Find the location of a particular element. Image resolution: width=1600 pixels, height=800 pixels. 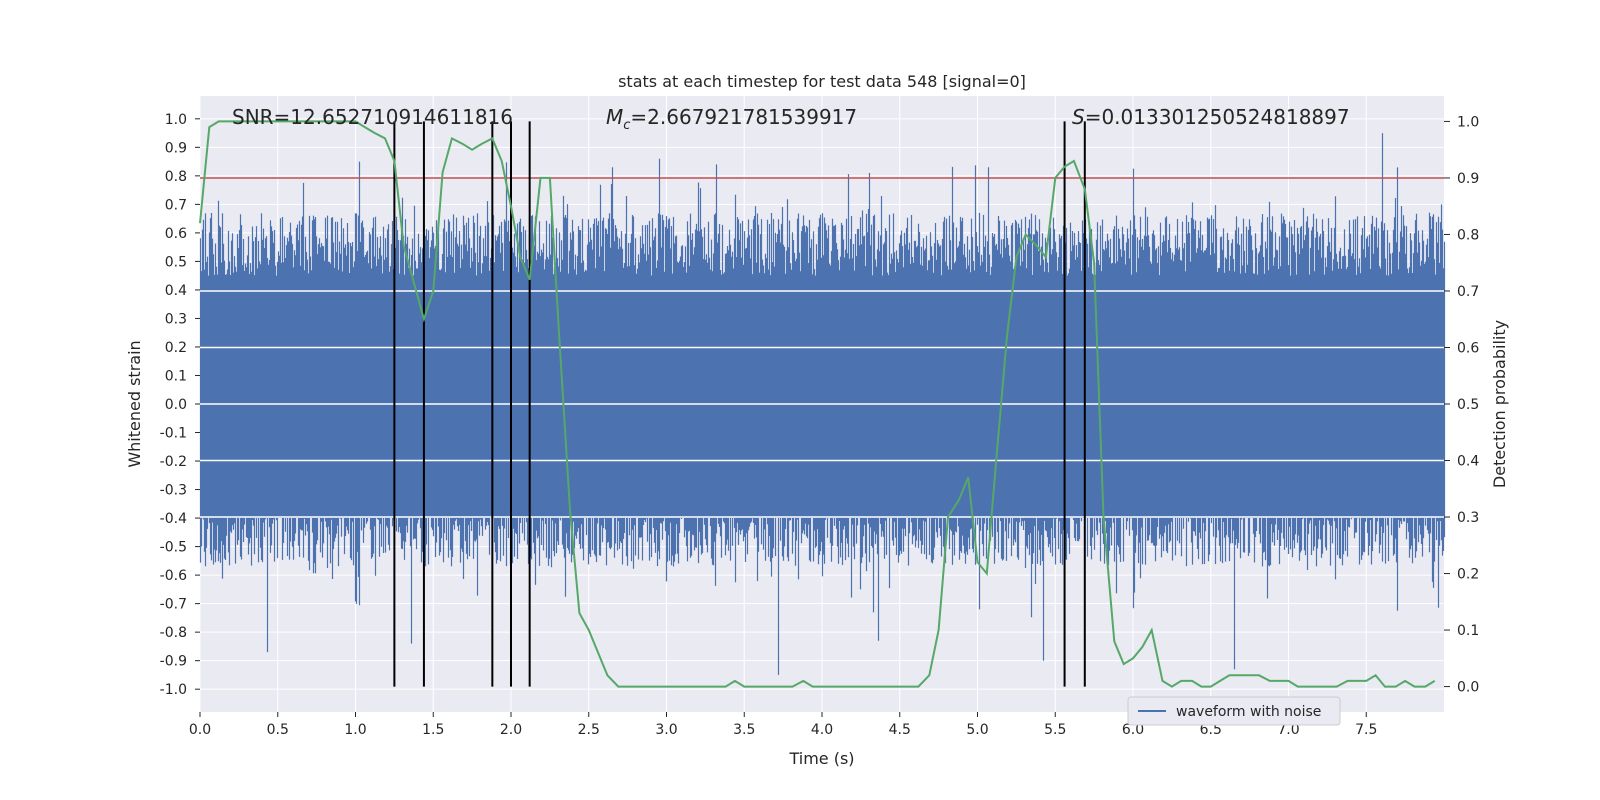

x-tick-label: 2.0 is located at coordinates (511, 730).